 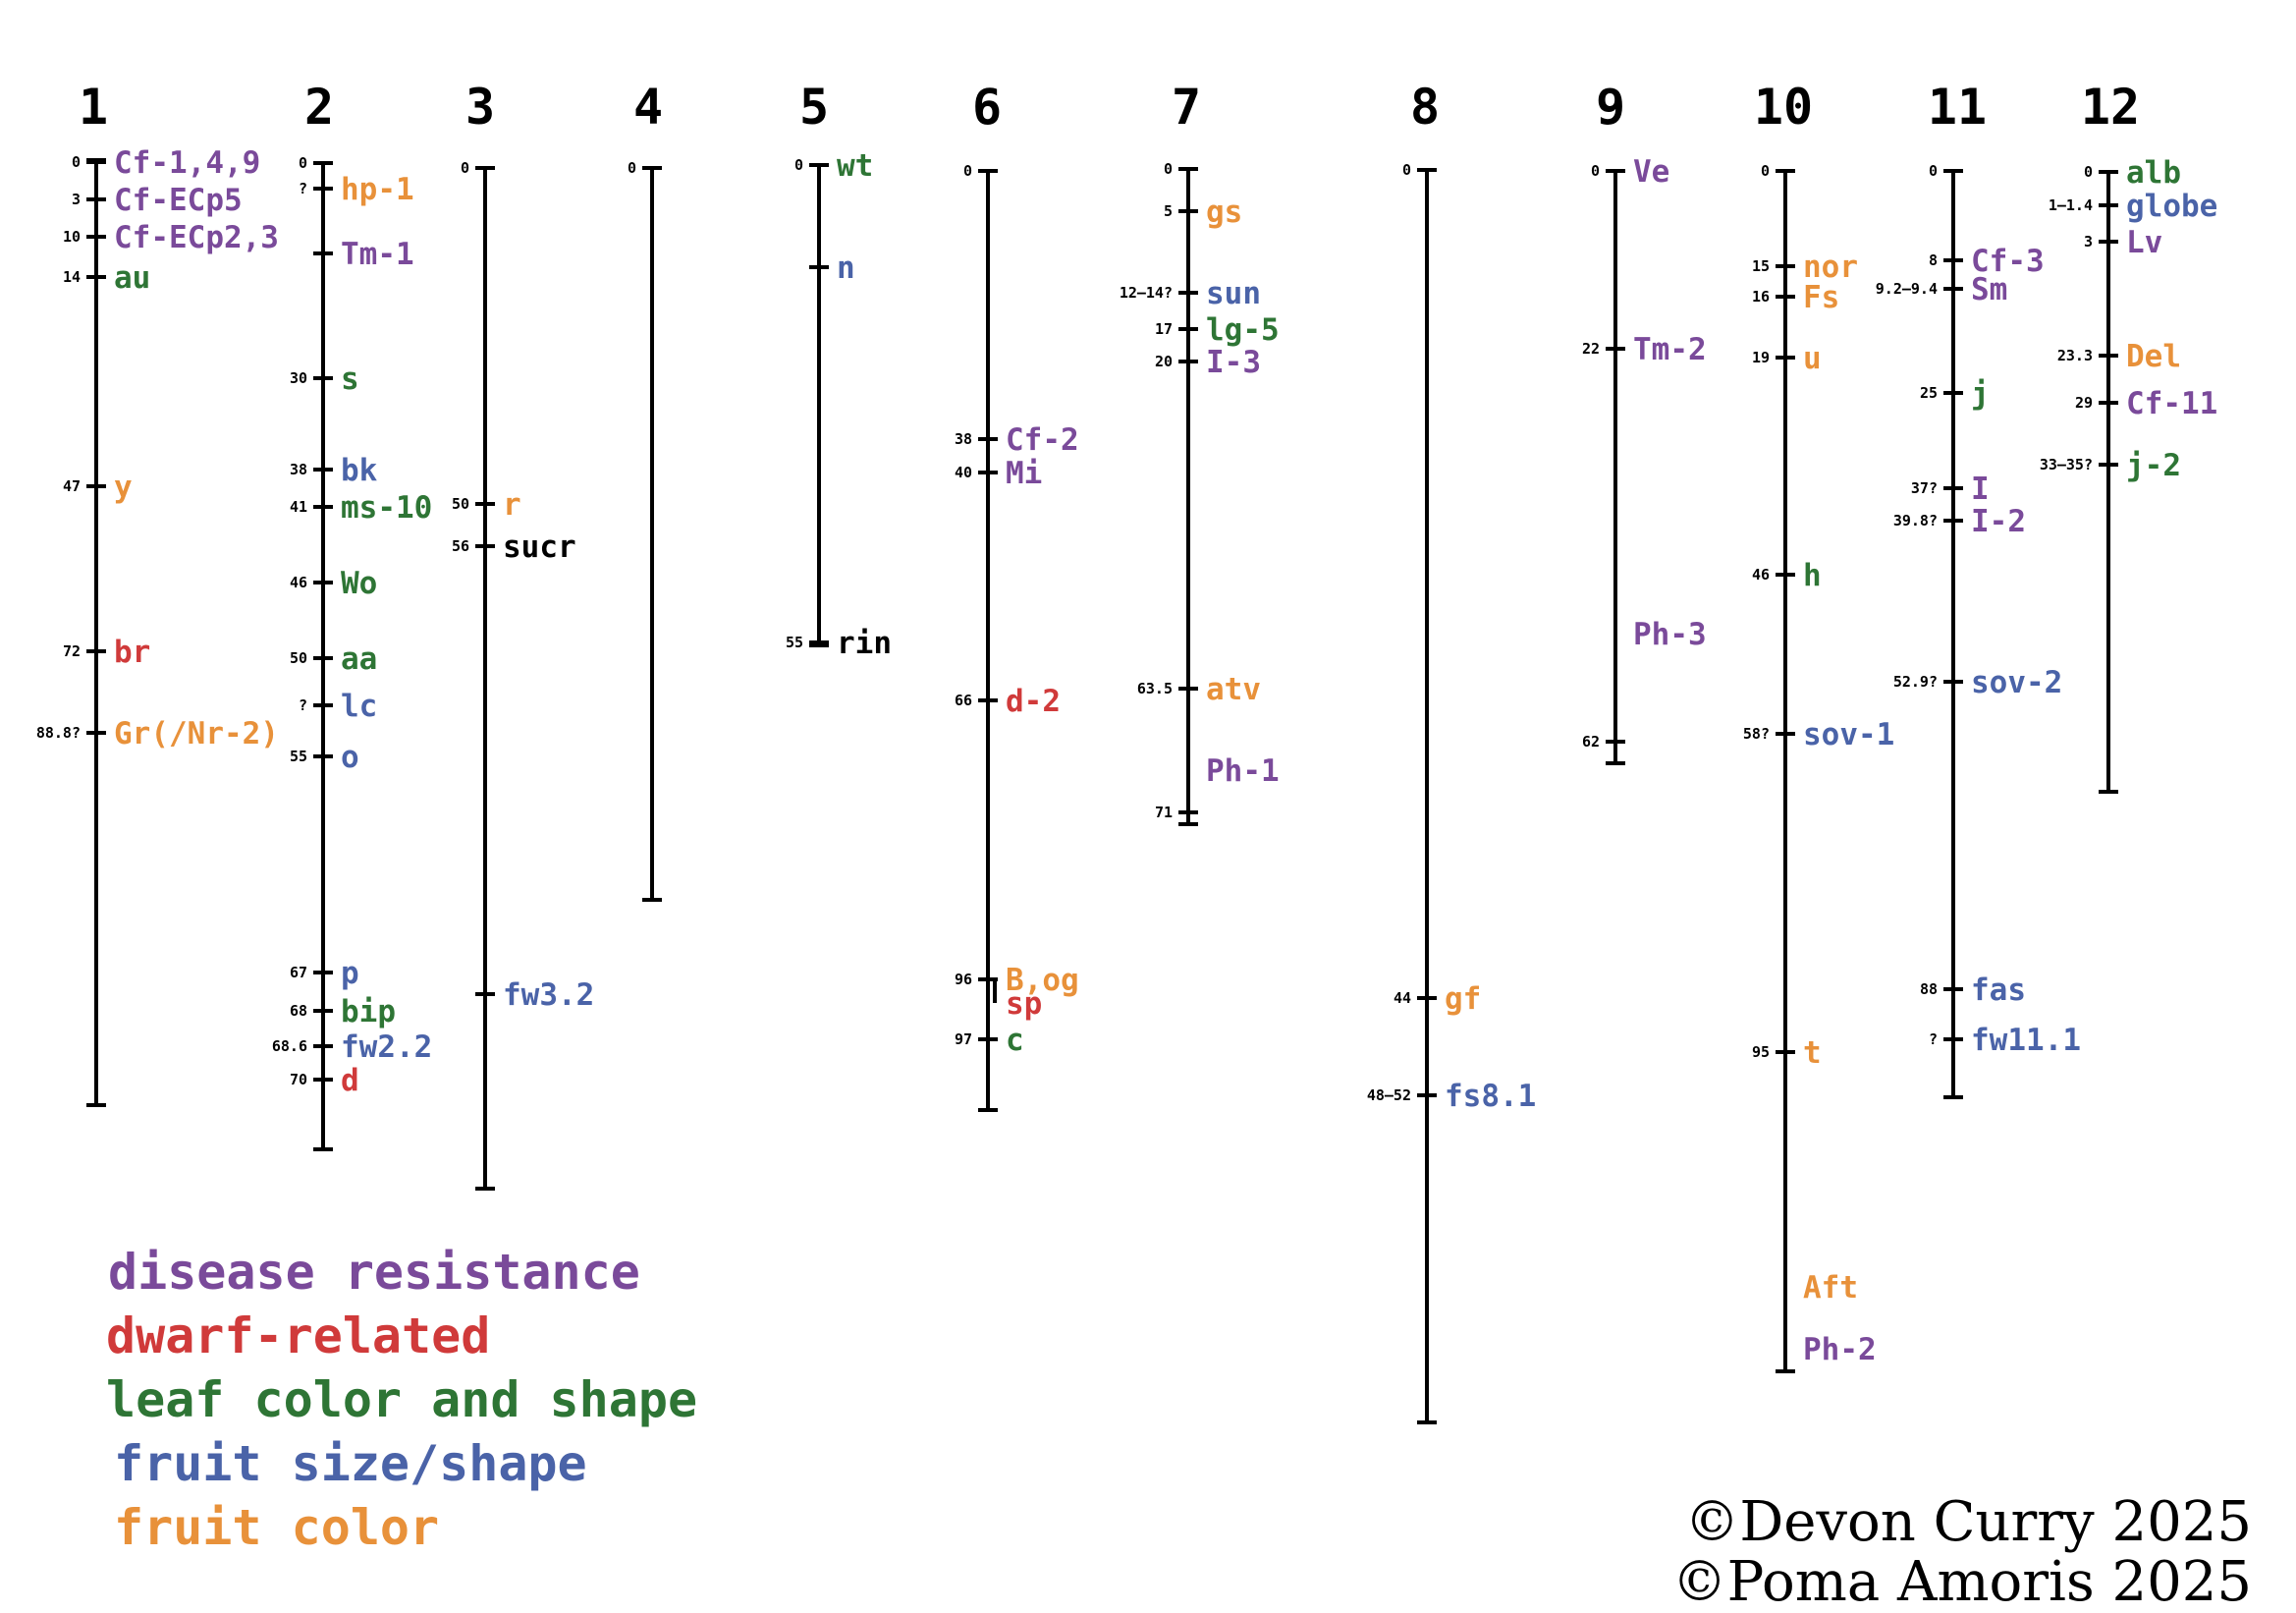 What do you see at coordinates (350, 973) in the screenshot?
I see `gene-label: p` at bounding box center [350, 973].